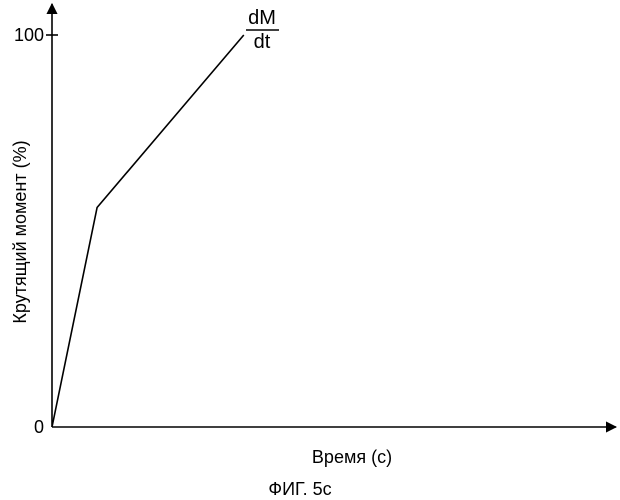 This screenshot has width=620, height=500. What do you see at coordinates (29, 35) in the screenshot?
I see `y-tick-label: 100` at bounding box center [29, 35].